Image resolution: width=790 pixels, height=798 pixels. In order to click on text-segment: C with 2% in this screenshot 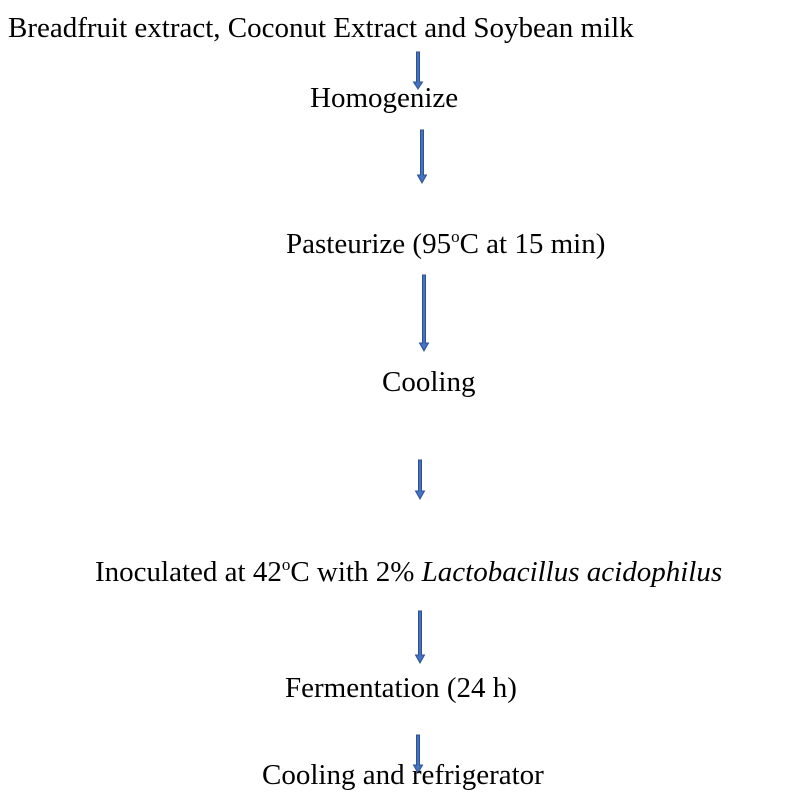, I will do `click(356, 572)`.